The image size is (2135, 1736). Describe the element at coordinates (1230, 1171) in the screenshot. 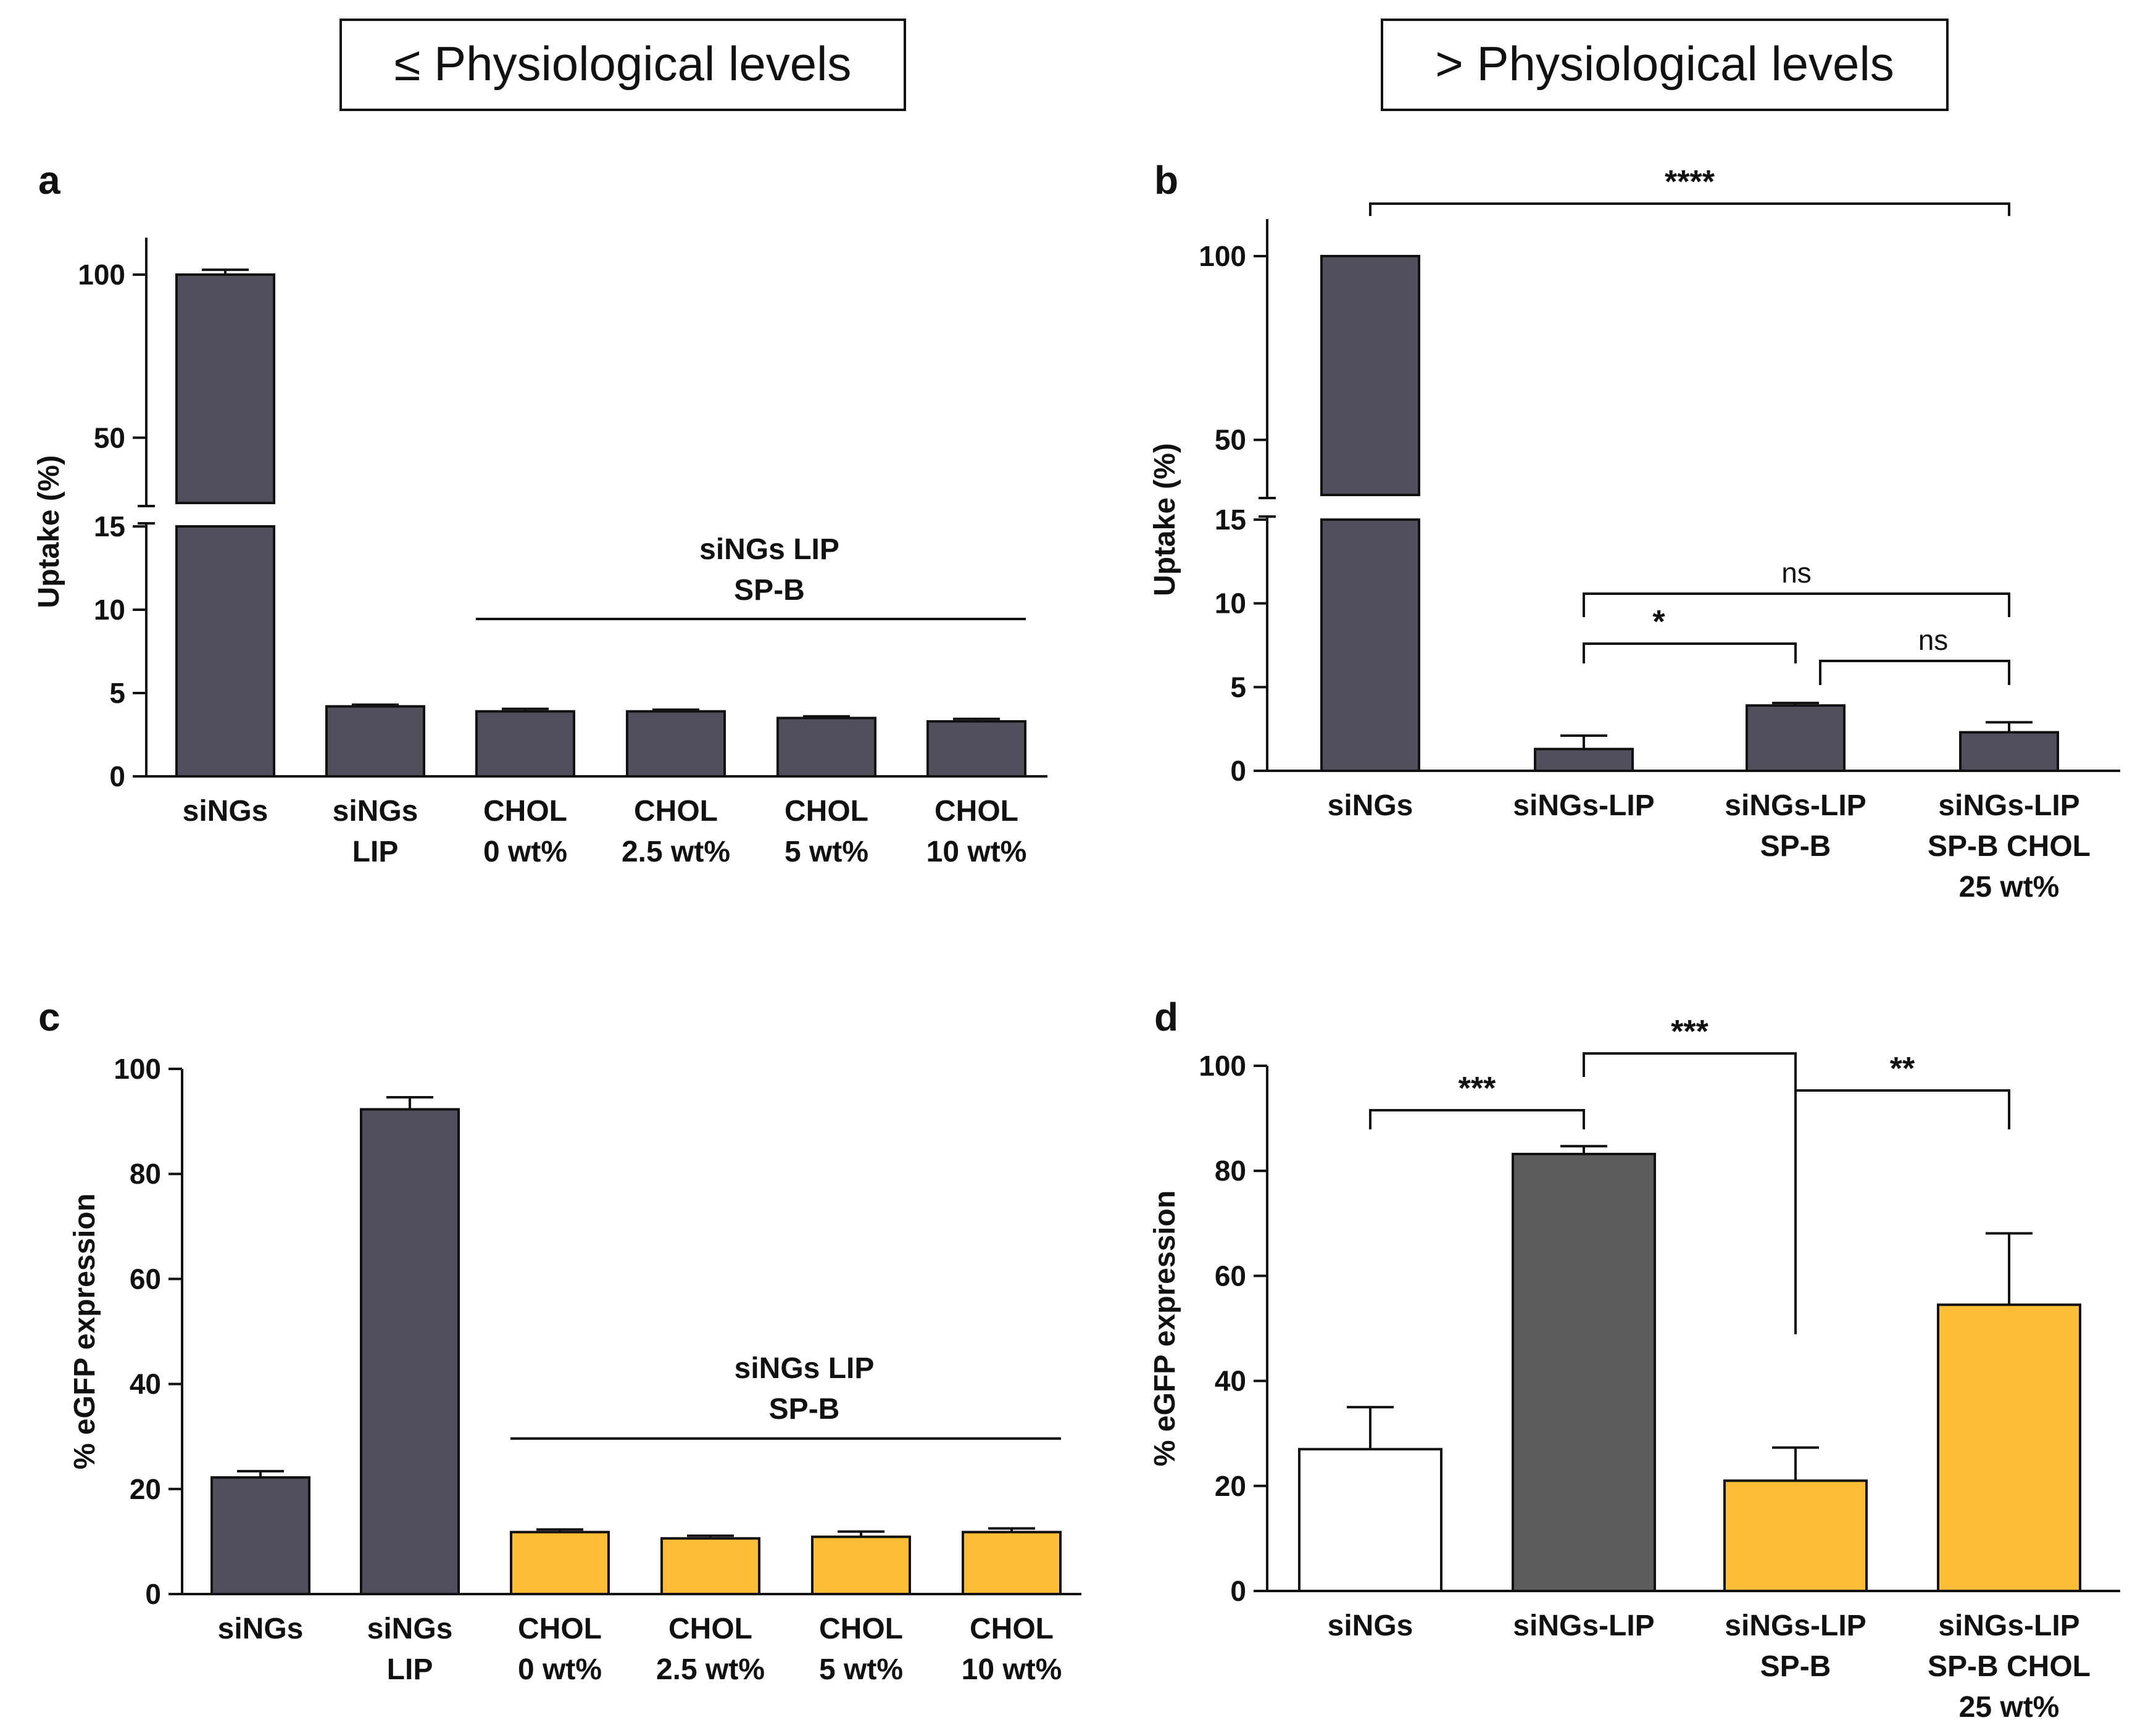

I see `y-tick-label: 80` at that location.